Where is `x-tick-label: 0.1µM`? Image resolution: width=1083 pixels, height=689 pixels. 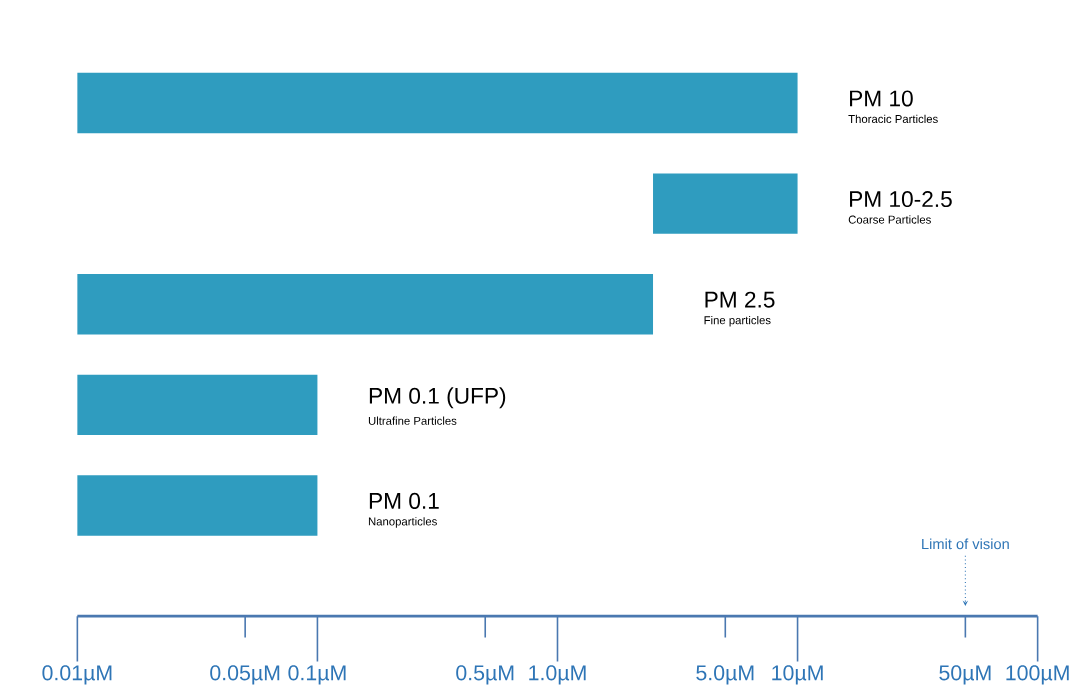
x-tick-label: 0.1µM is located at coordinates (317, 675).